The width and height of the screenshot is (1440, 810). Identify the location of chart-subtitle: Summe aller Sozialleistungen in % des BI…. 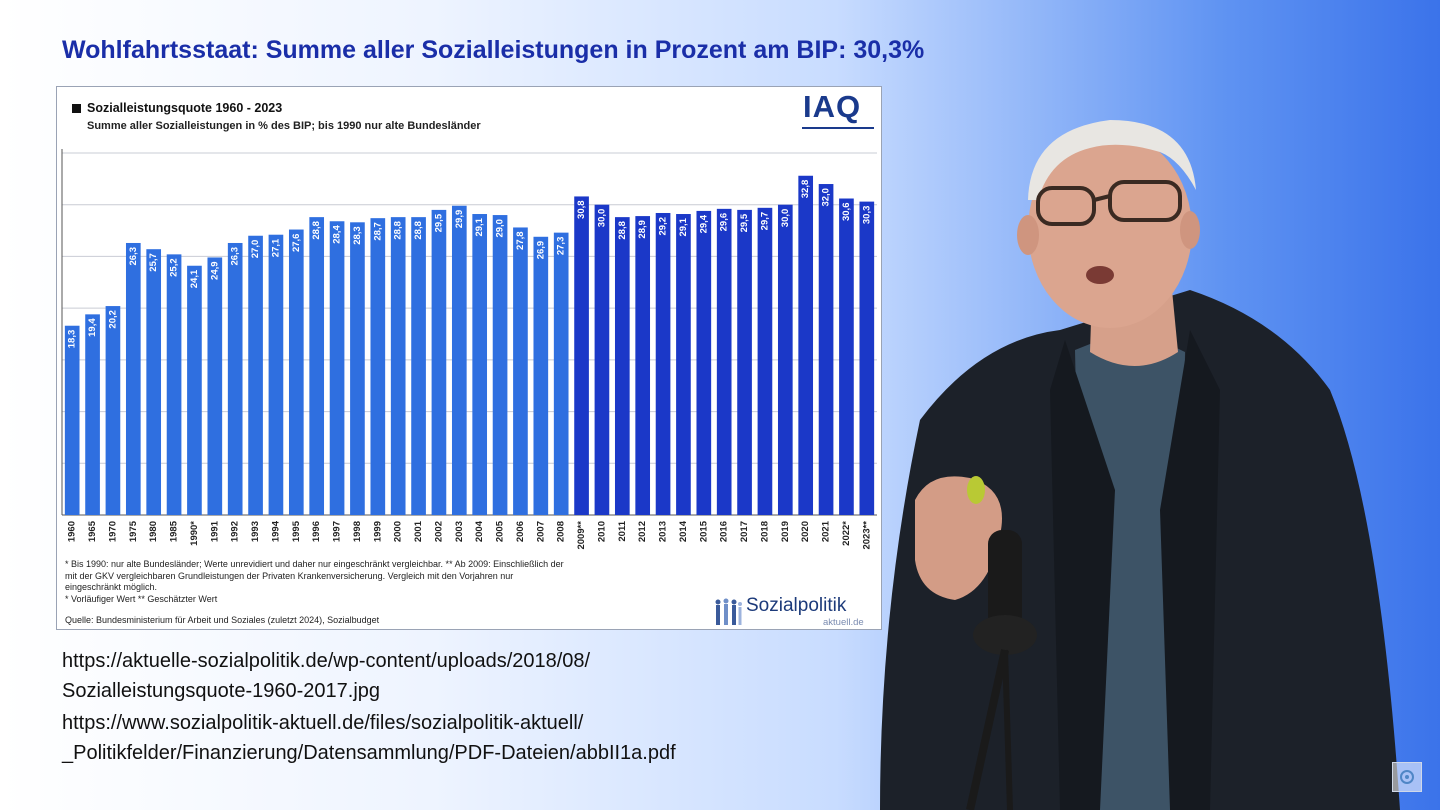
(284, 126).